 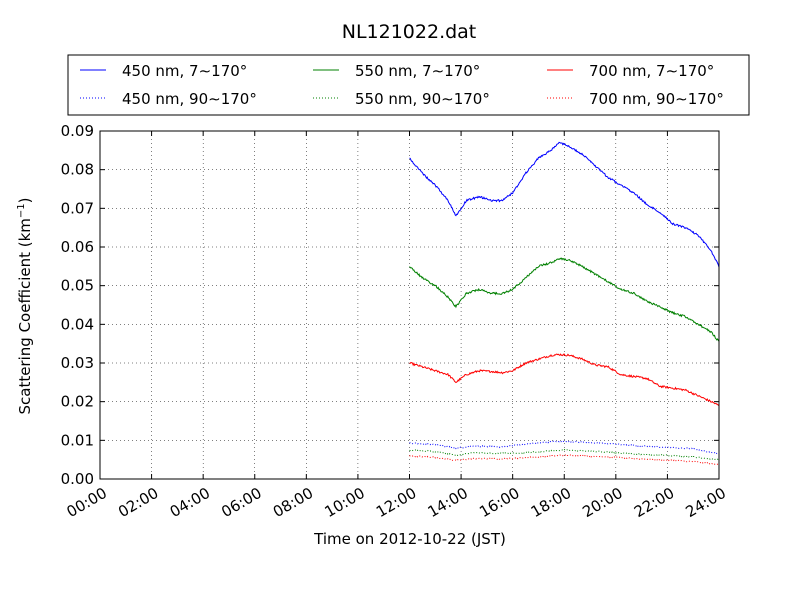 I want to click on legend-label: 700 nm, 7∼170°, so click(x=651, y=71).